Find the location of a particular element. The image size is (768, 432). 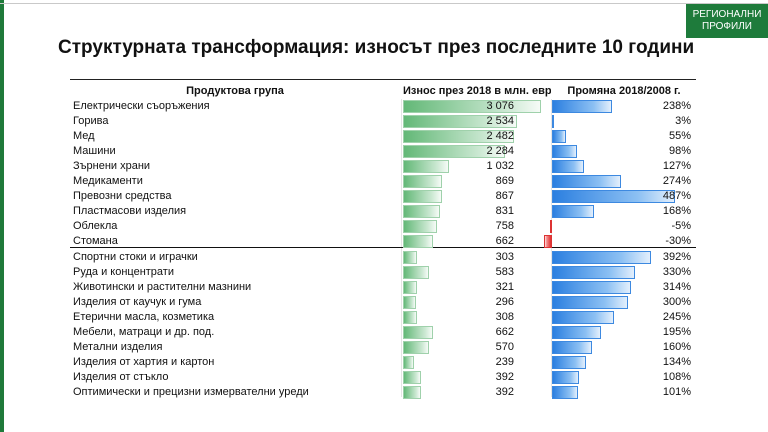

exports-value: 308 is located at coordinates (504, 317).